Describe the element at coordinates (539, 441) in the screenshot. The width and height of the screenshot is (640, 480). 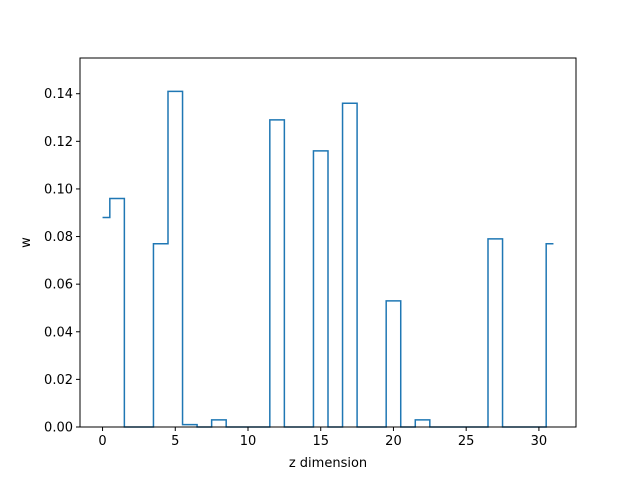
I see `x-tick-label: 30` at that location.